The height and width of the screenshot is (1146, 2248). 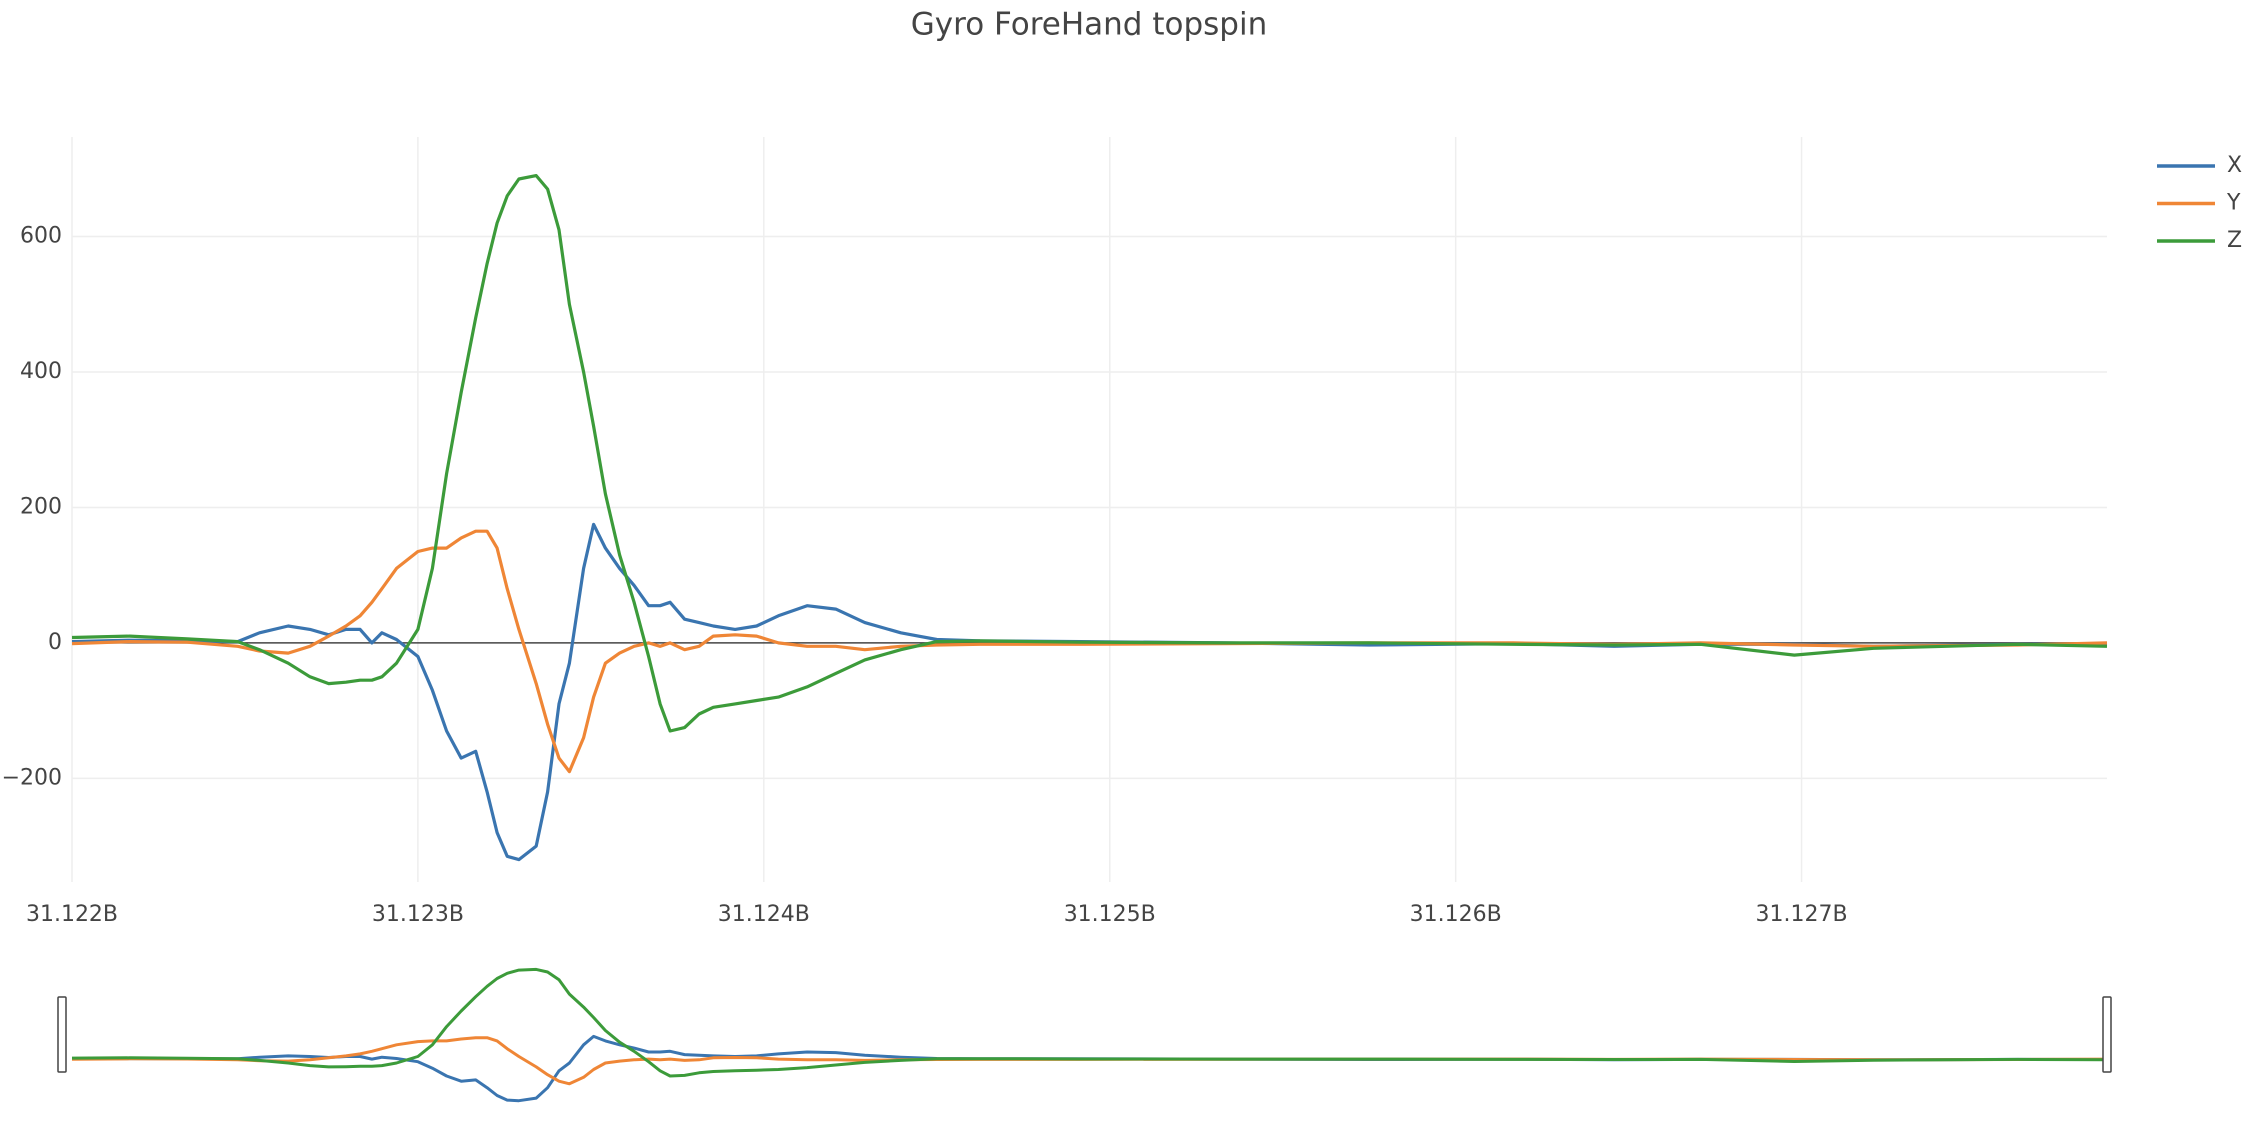 What do you see at coordinates (55, 642) in the screenshot?
I see `y-tick-label: 0` at bounding box center [55, 642].